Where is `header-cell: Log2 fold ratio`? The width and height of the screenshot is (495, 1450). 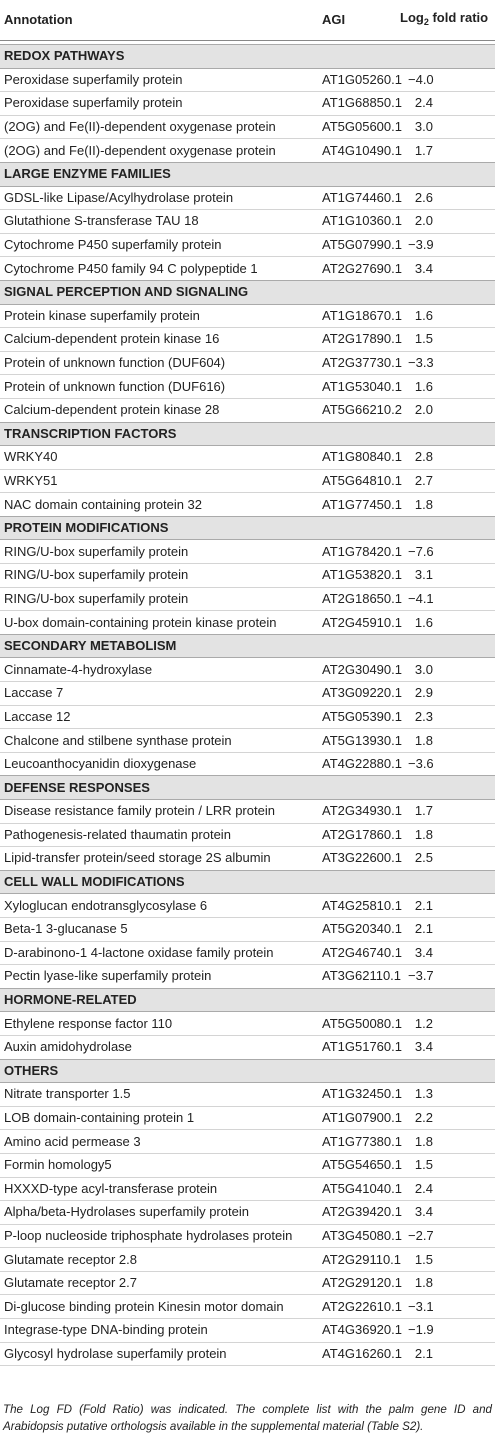 header-cell: Log2 fold ratio is located at coordinates (447, 20).